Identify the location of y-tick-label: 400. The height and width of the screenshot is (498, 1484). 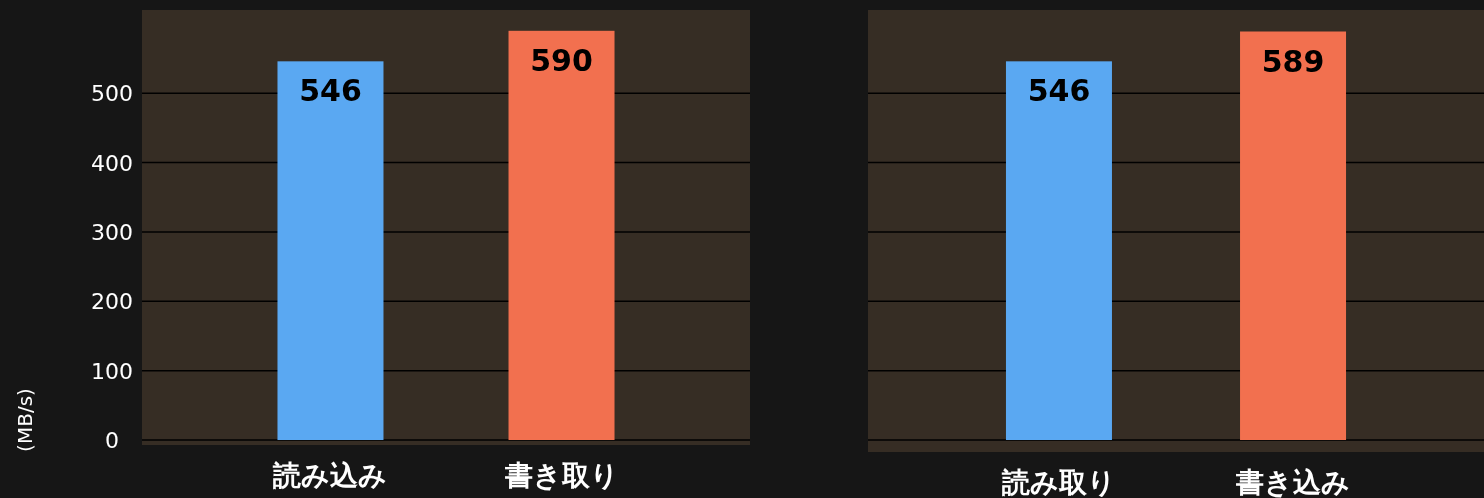
(112, 163).